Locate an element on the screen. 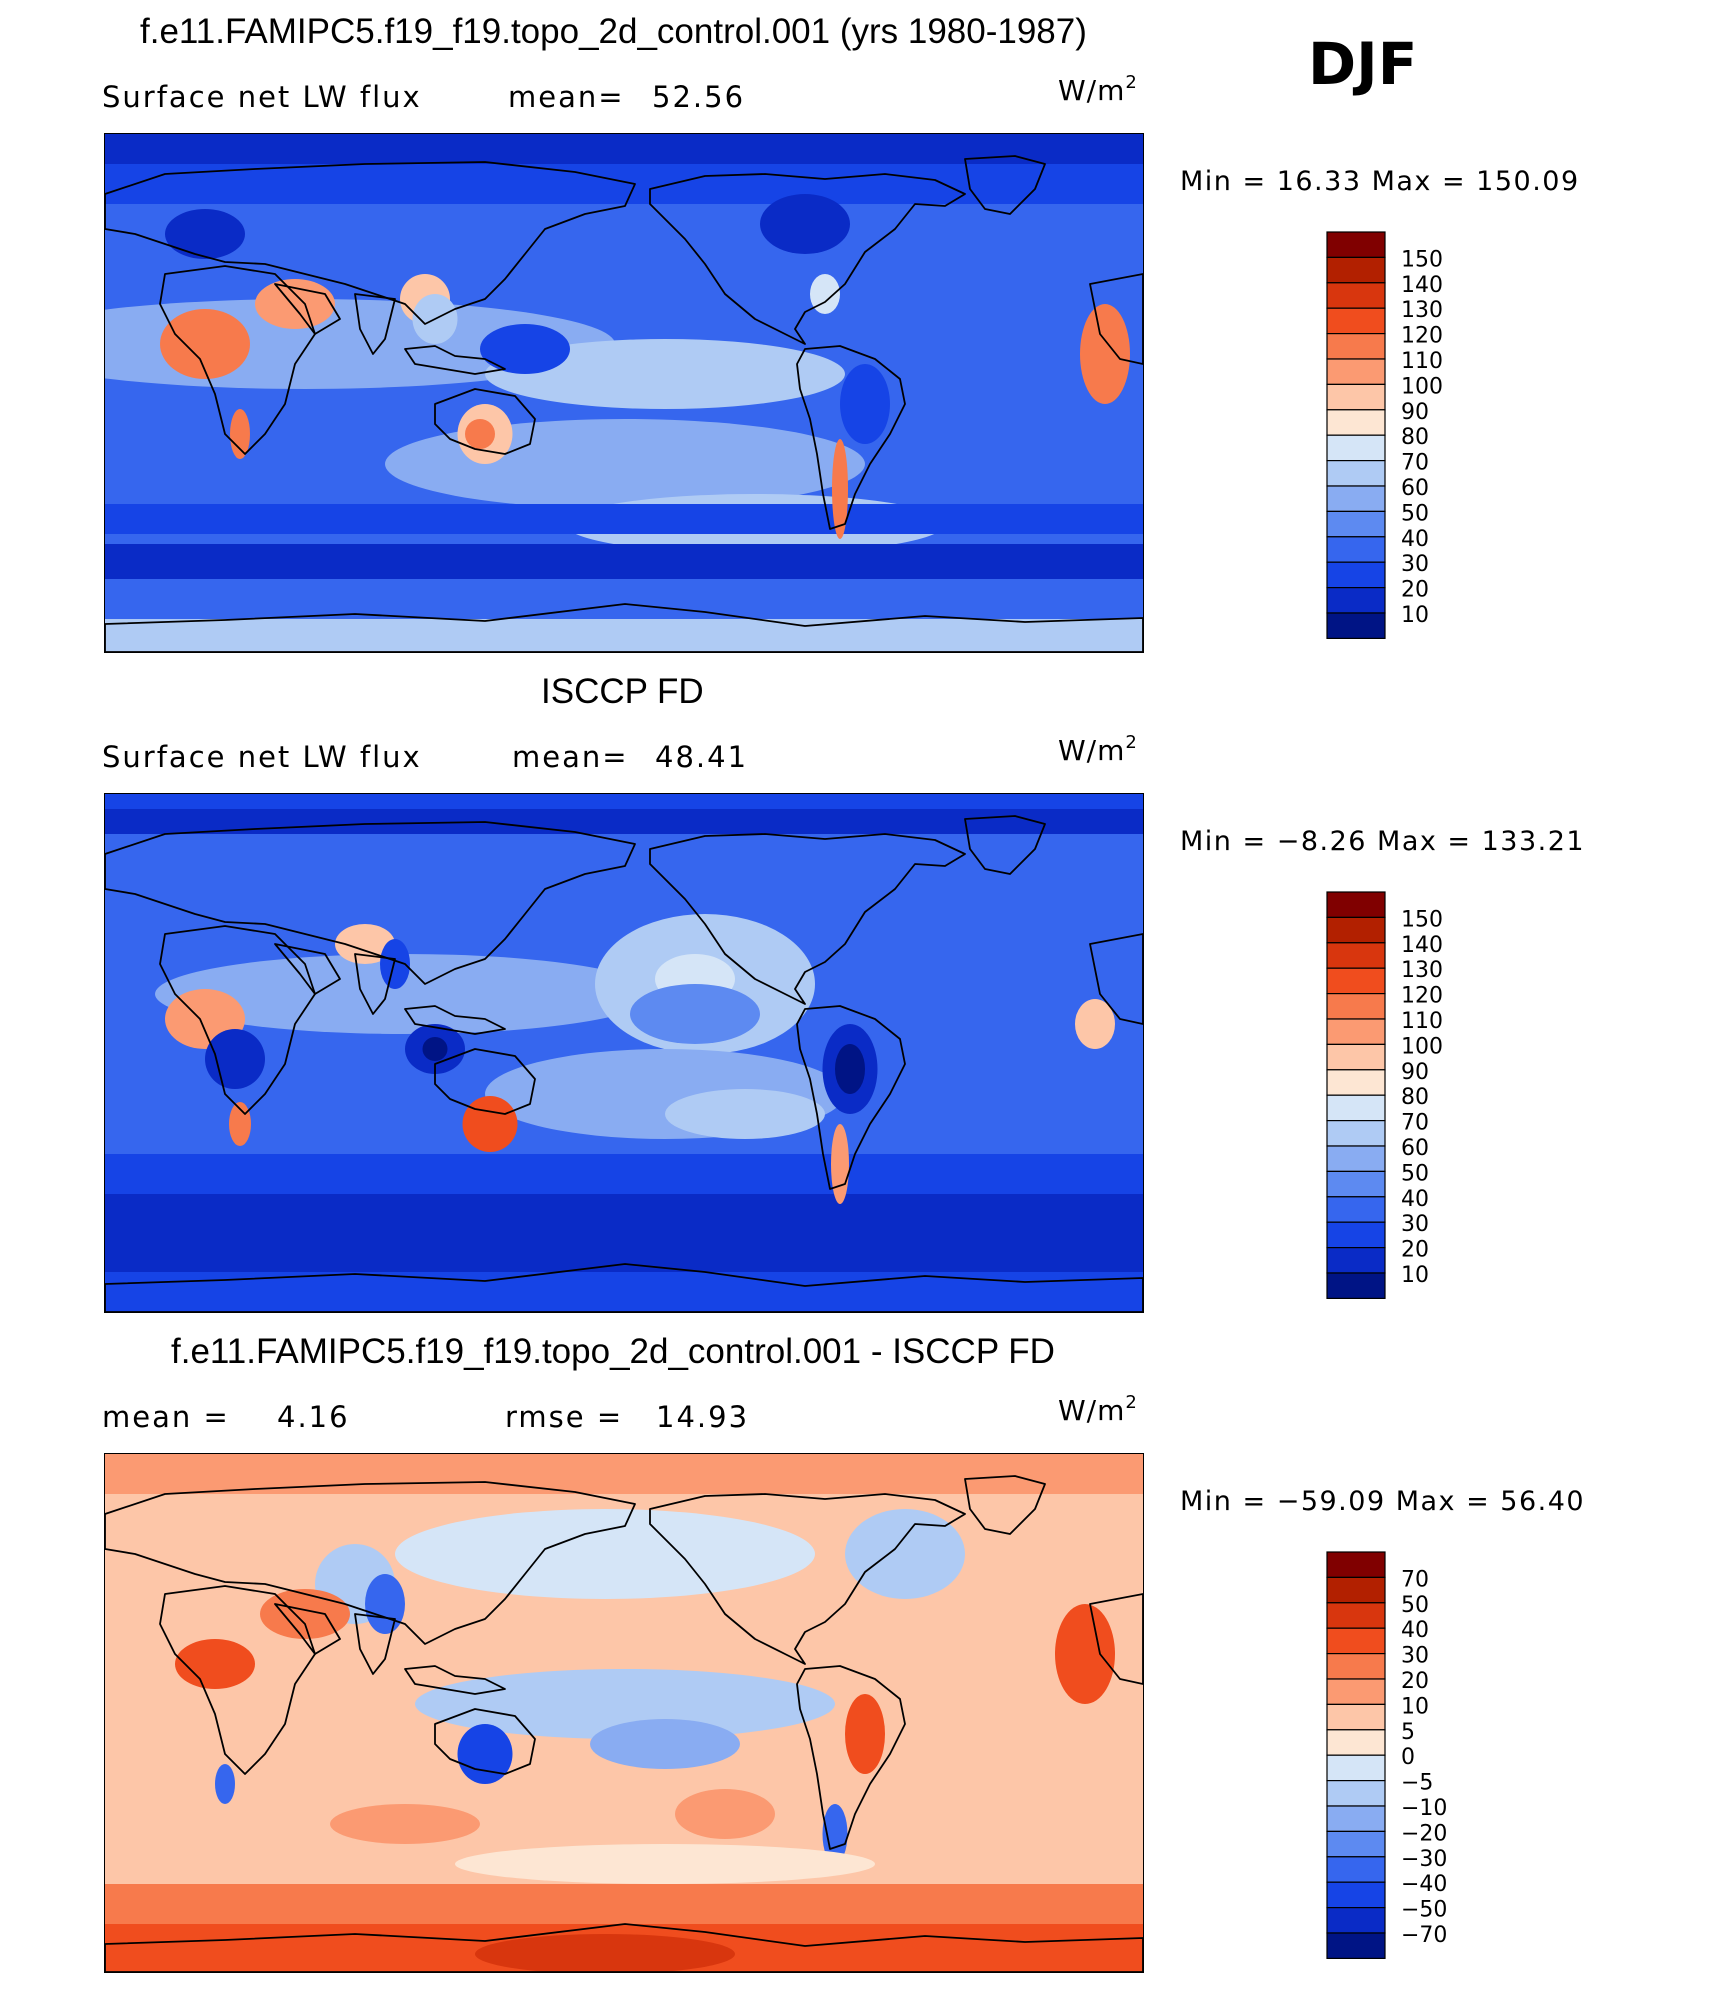  colorbar-tick-label: −50 is located at coordinates (1424, 1910).